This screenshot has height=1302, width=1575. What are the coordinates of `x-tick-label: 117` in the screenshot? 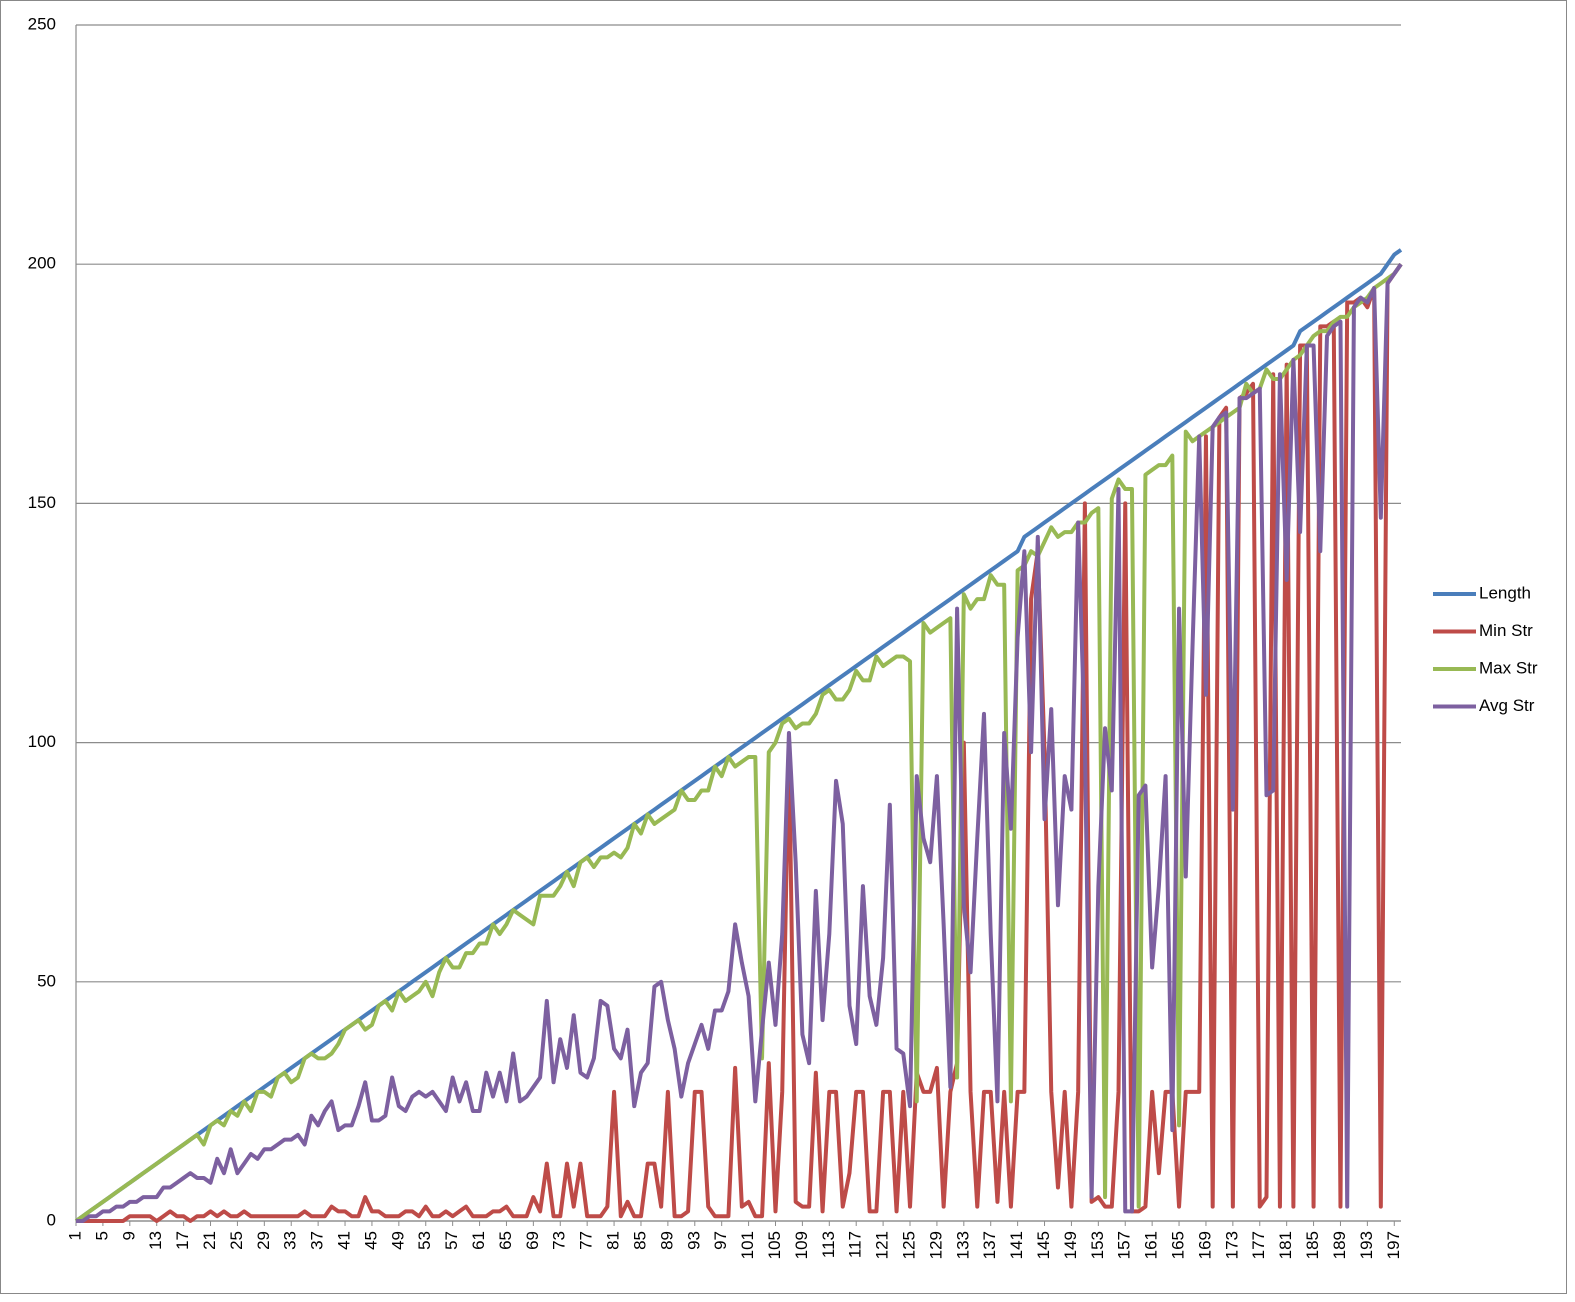 It's located at (855, 1244).